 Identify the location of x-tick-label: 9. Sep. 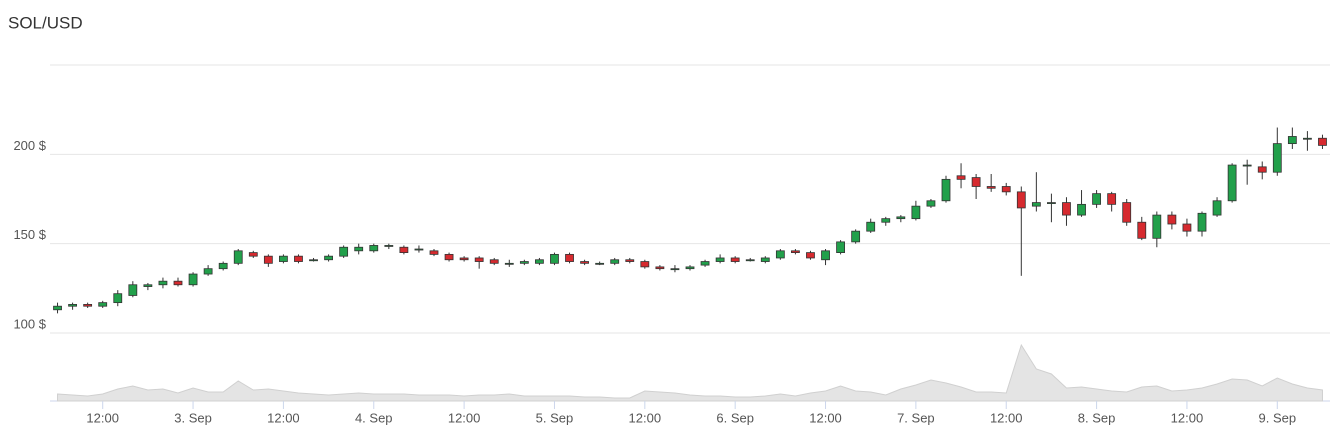
(1277, 417).